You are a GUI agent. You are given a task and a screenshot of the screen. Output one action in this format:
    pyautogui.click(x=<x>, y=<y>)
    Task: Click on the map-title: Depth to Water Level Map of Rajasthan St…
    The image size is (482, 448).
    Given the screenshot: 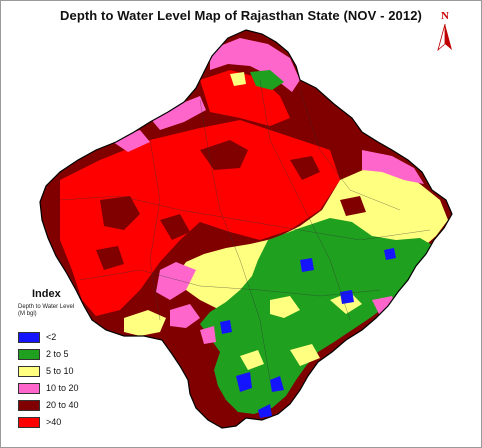 What is the action you would take?
    pyautogui.click(x=241, y=15)
    